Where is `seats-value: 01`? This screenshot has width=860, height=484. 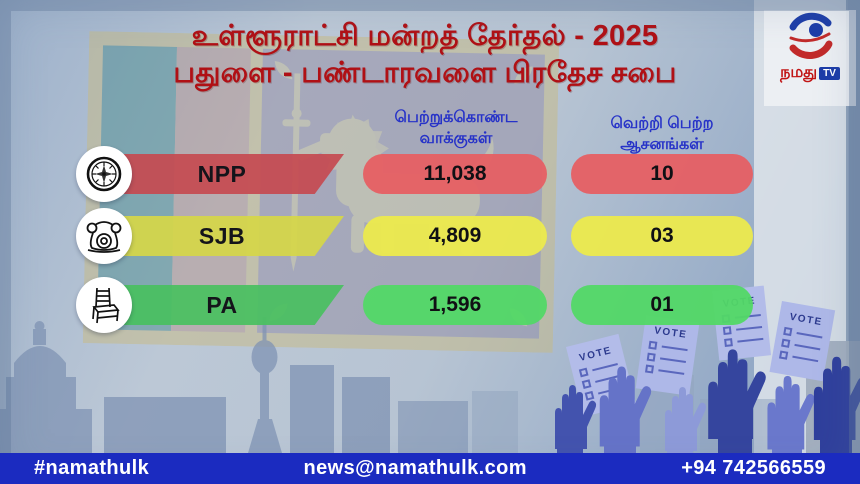
seats-value: 01 is located at coordinates (662, 305).